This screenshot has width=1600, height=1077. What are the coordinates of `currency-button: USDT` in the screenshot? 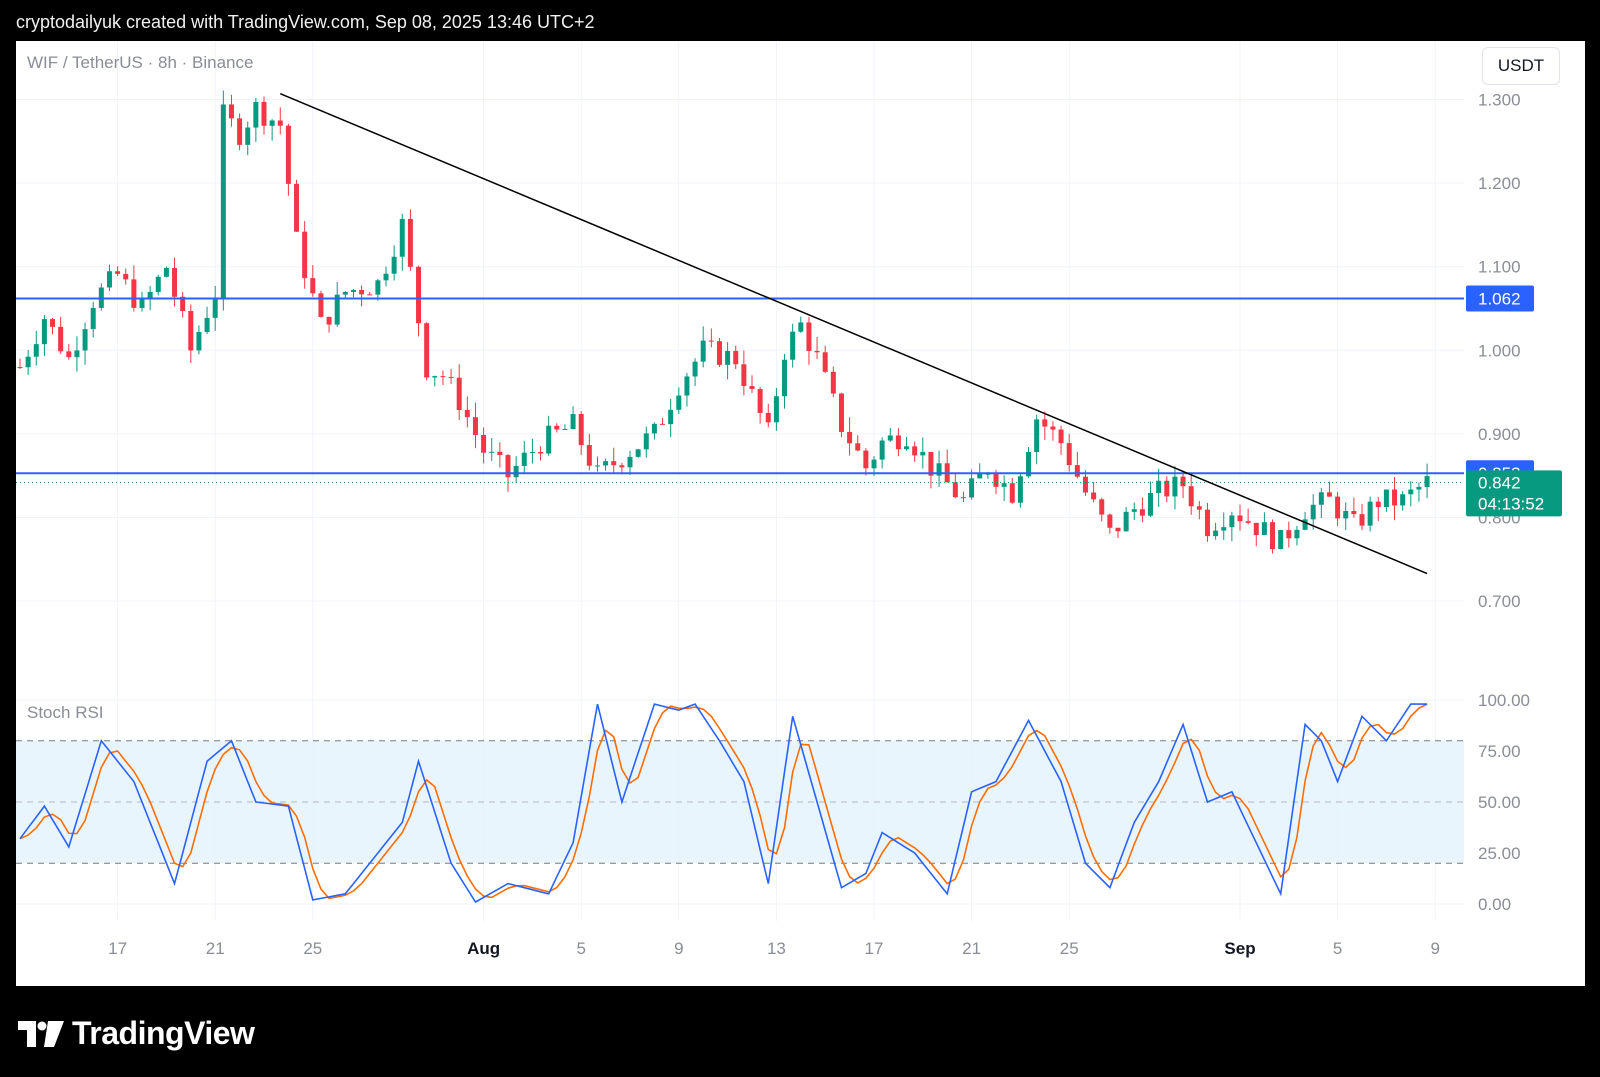 It's located at (1521, 66).